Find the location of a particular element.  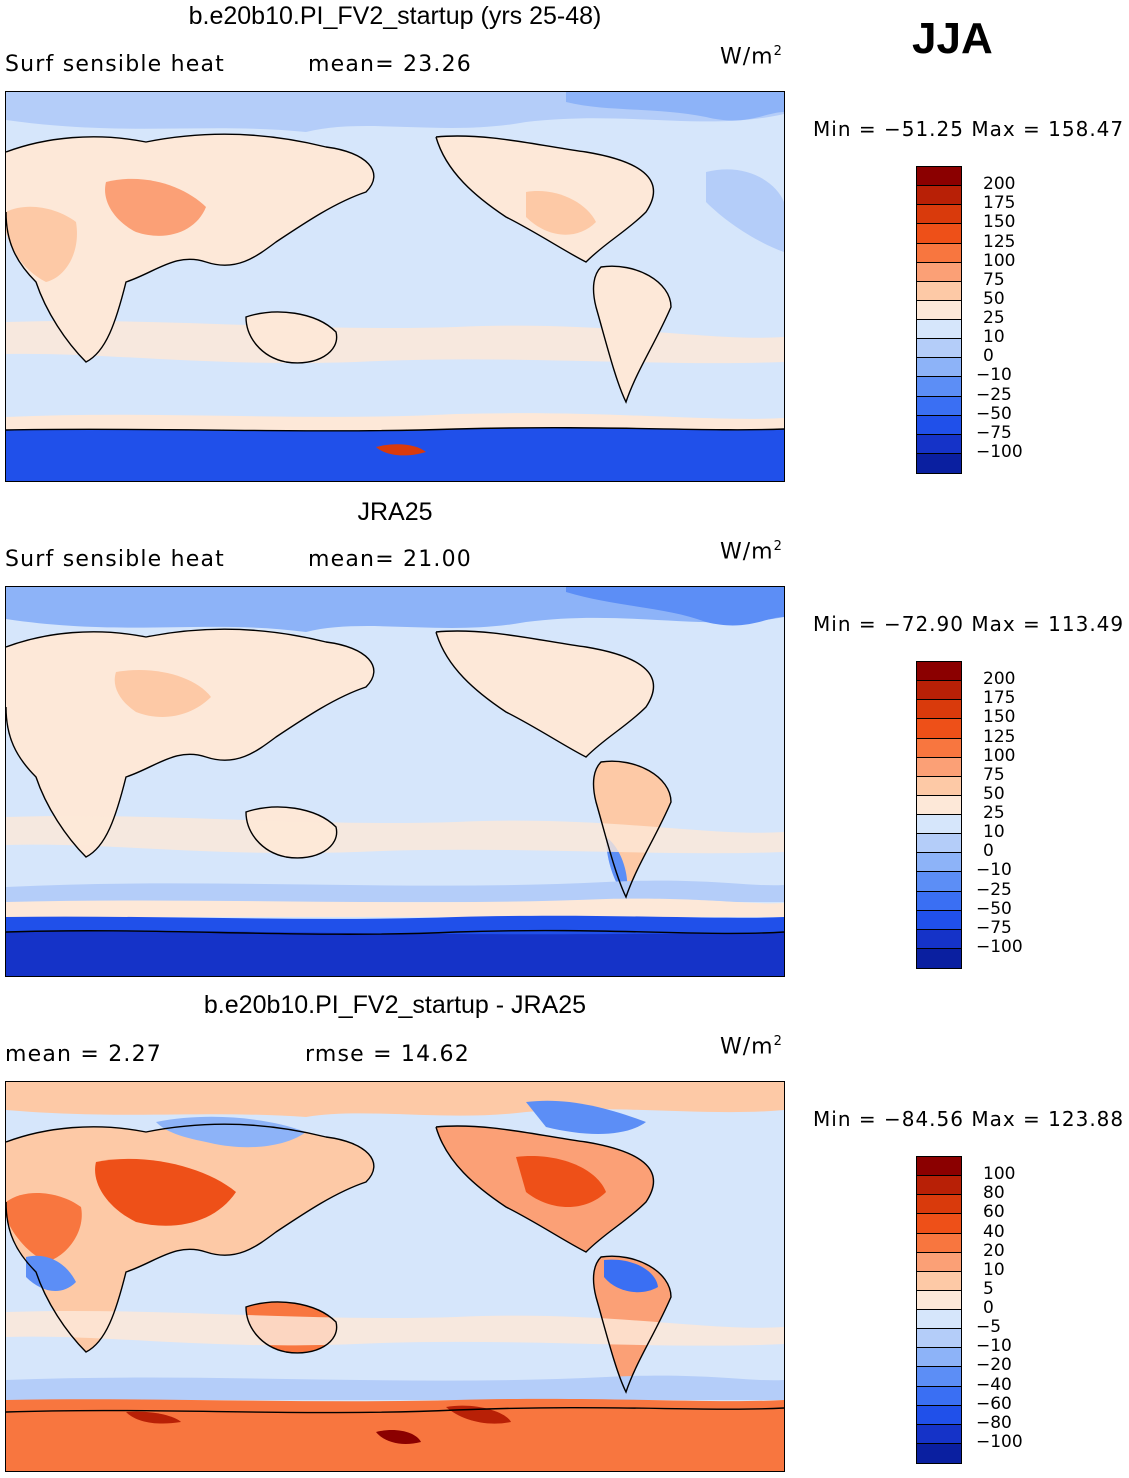

antarctic-interior is located at coordinates (395, 953).